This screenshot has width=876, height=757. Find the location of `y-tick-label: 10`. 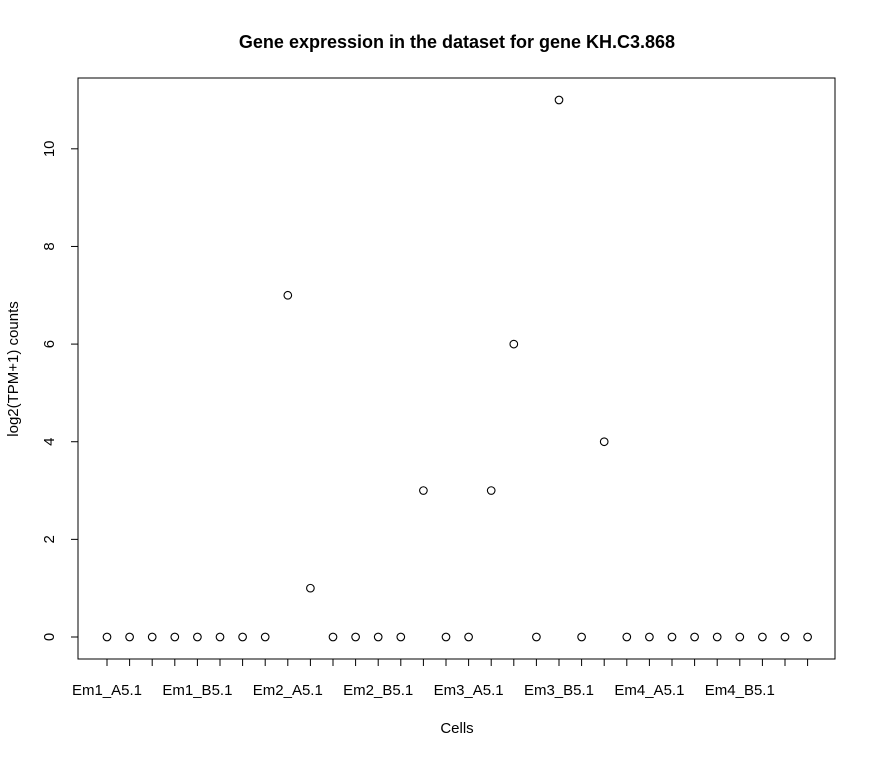

y-tick-label: 10 is located at coordinates (49, 148).